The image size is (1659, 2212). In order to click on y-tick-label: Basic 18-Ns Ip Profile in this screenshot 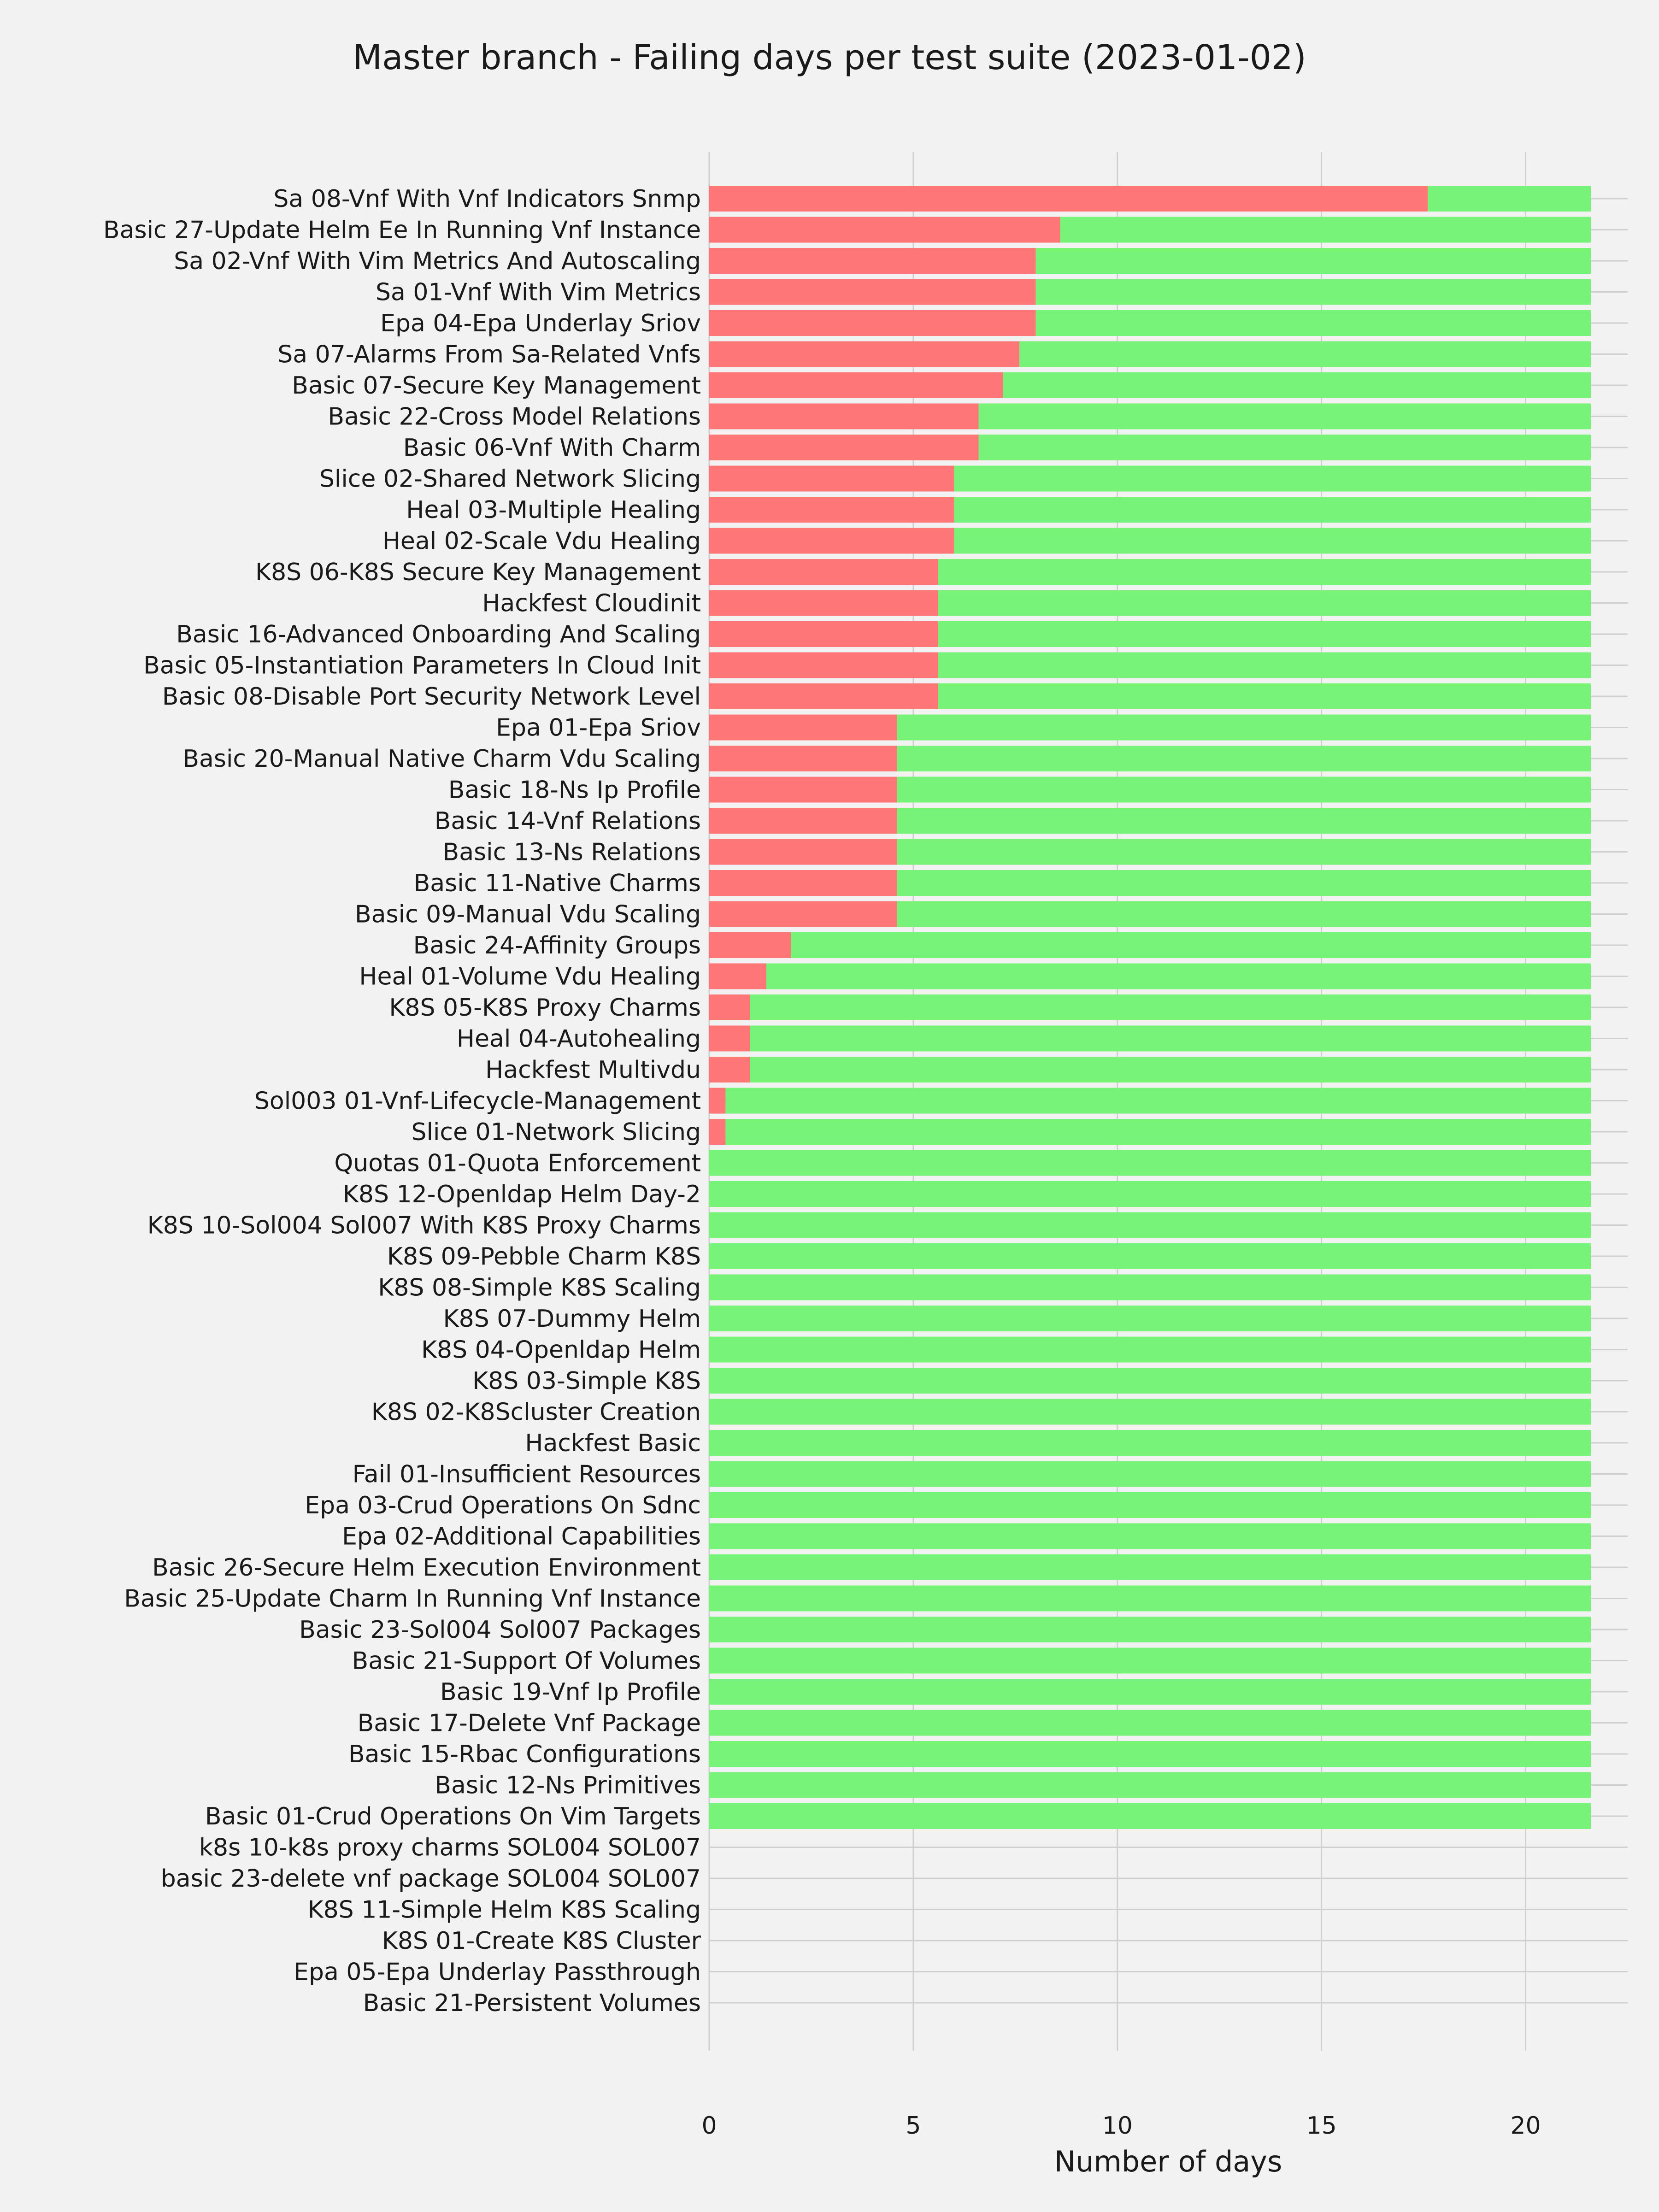, I will do `click(574, 790)`.